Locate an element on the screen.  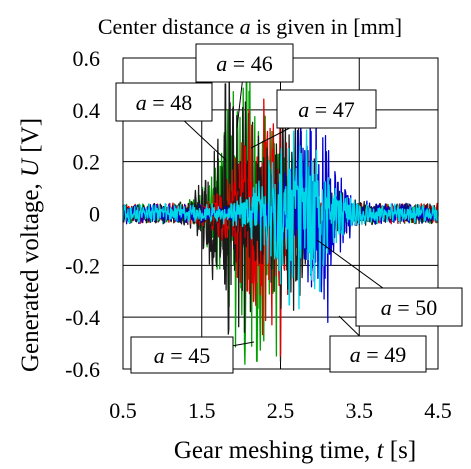
annotation-label: a = 49 is located at coordinates (378, 354).